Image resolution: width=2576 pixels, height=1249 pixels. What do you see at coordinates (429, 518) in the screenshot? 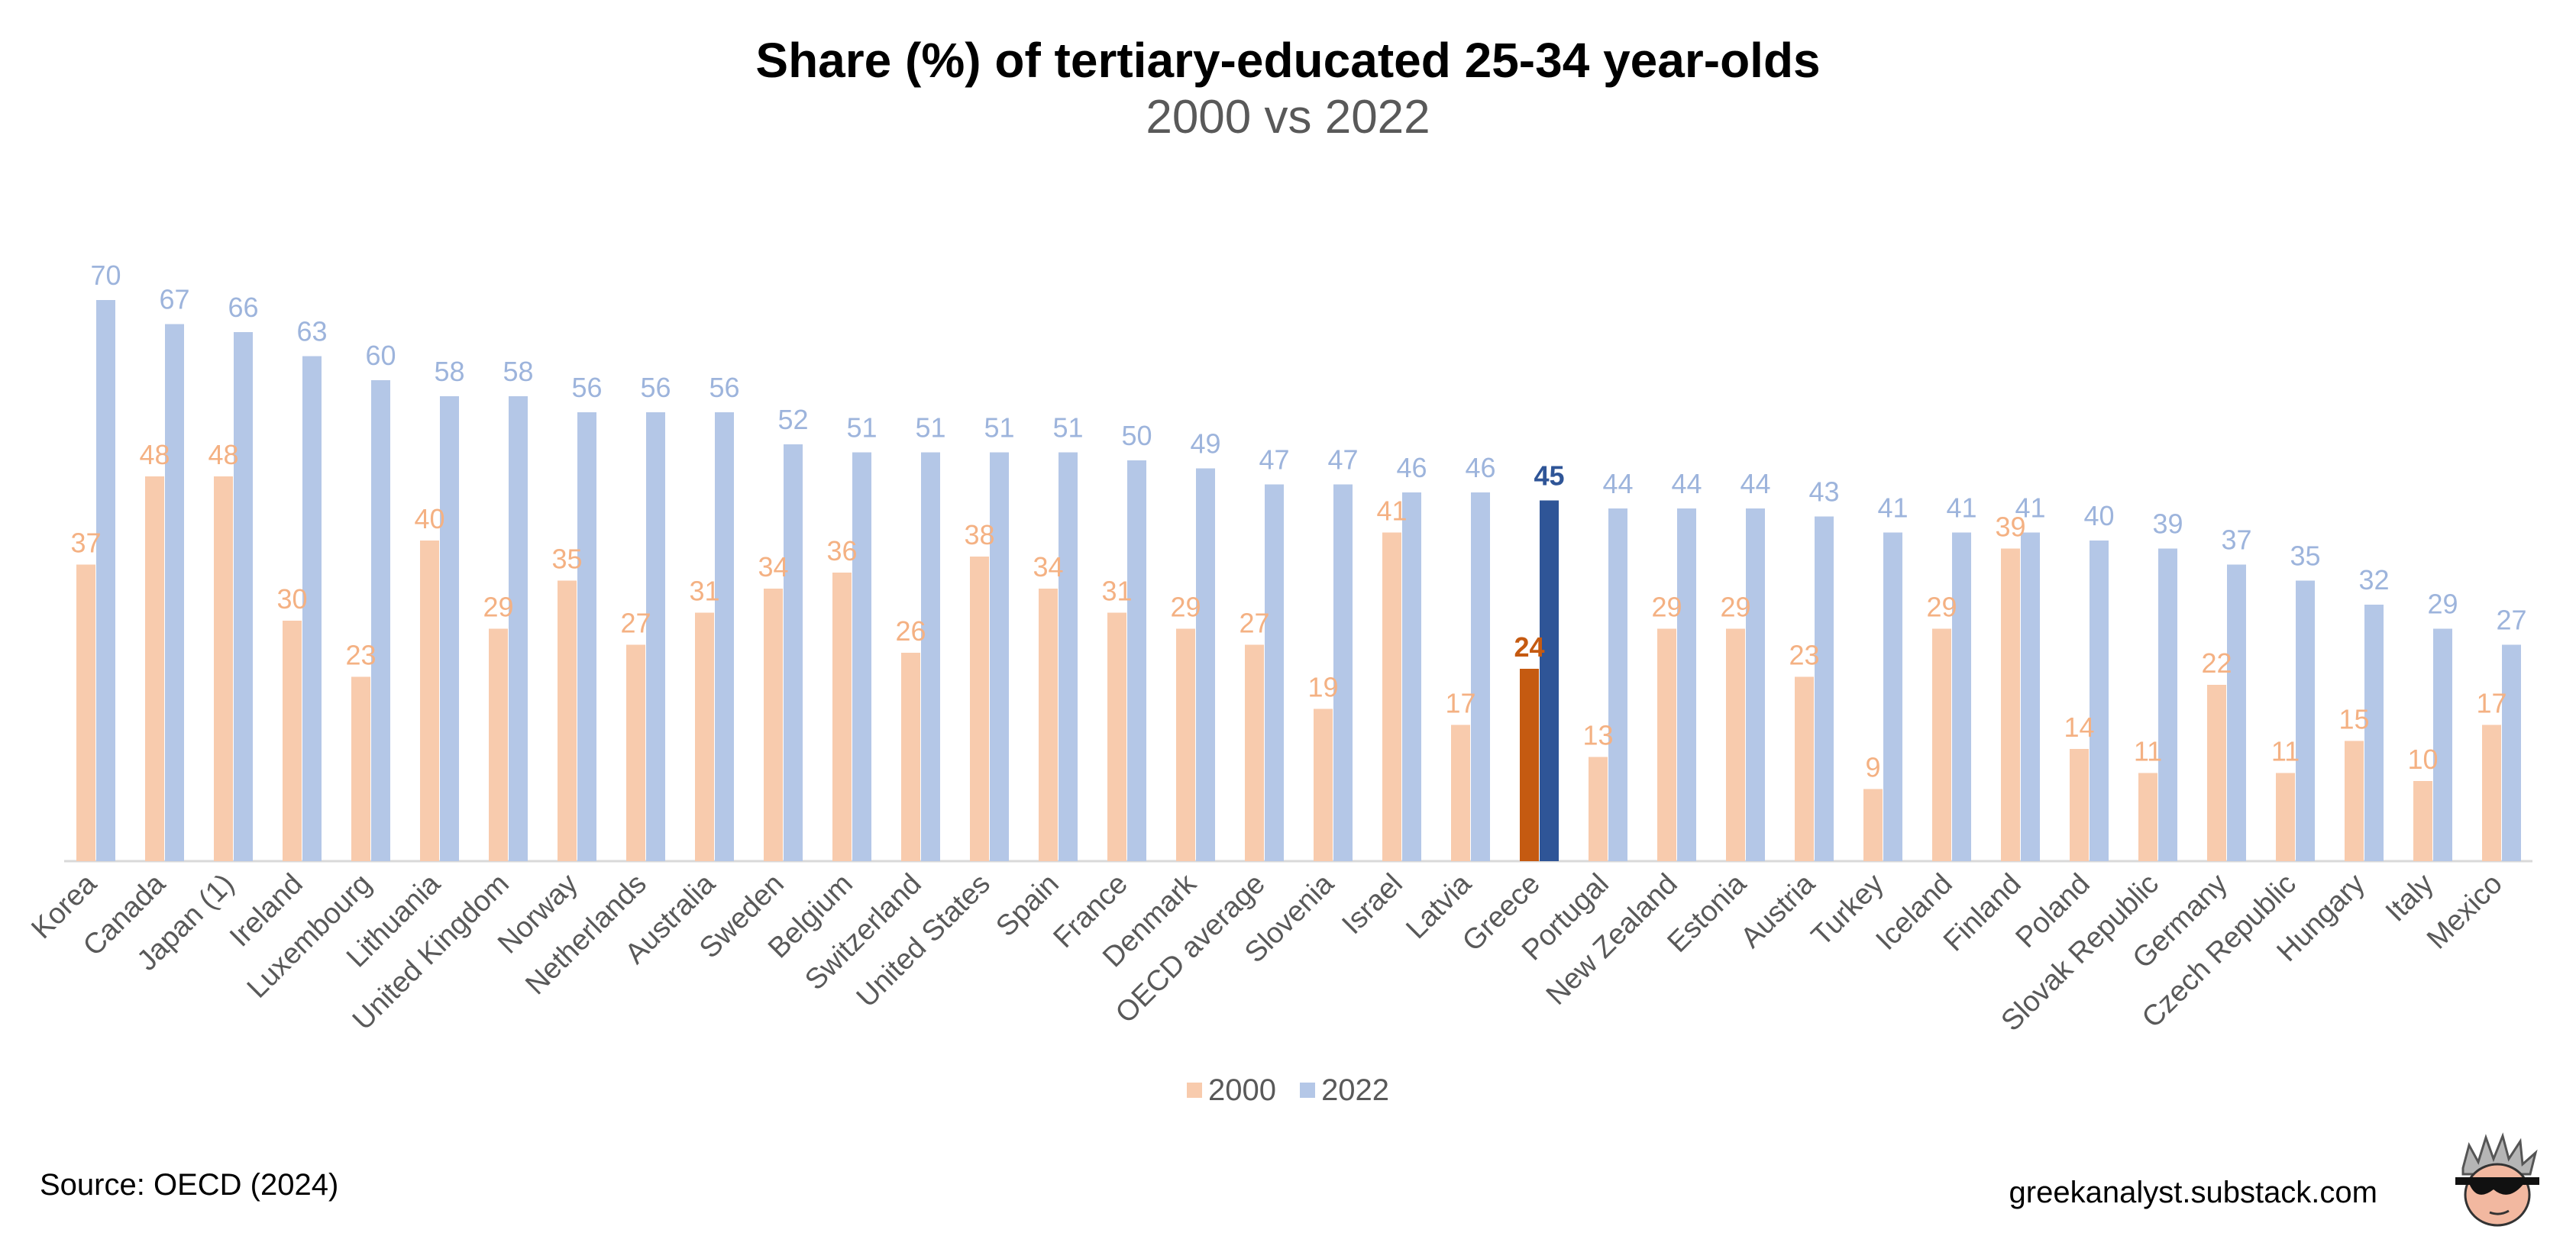
I see `data-label-2000: 40` at bounding box center [429, 518].